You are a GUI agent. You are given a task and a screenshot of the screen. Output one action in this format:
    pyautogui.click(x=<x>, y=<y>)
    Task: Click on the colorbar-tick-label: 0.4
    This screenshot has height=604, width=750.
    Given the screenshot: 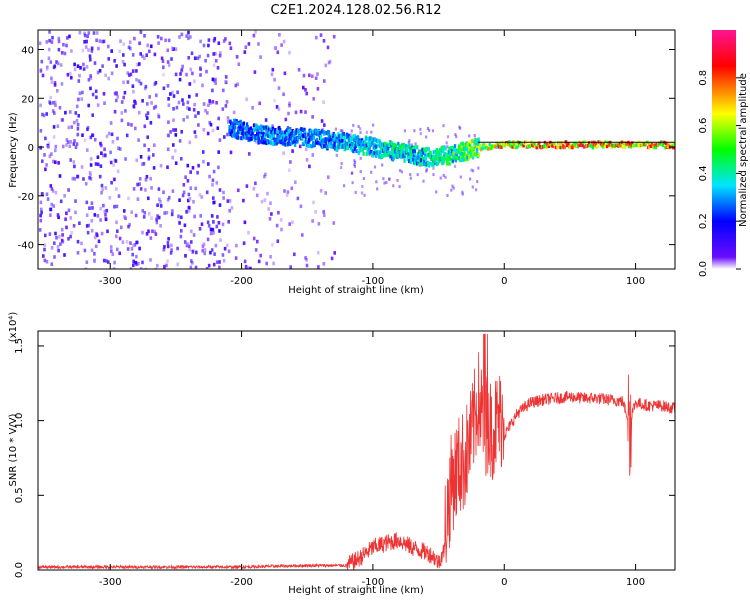 What is the action you would take?
    pyautogui.click(x=703, y=173)
    